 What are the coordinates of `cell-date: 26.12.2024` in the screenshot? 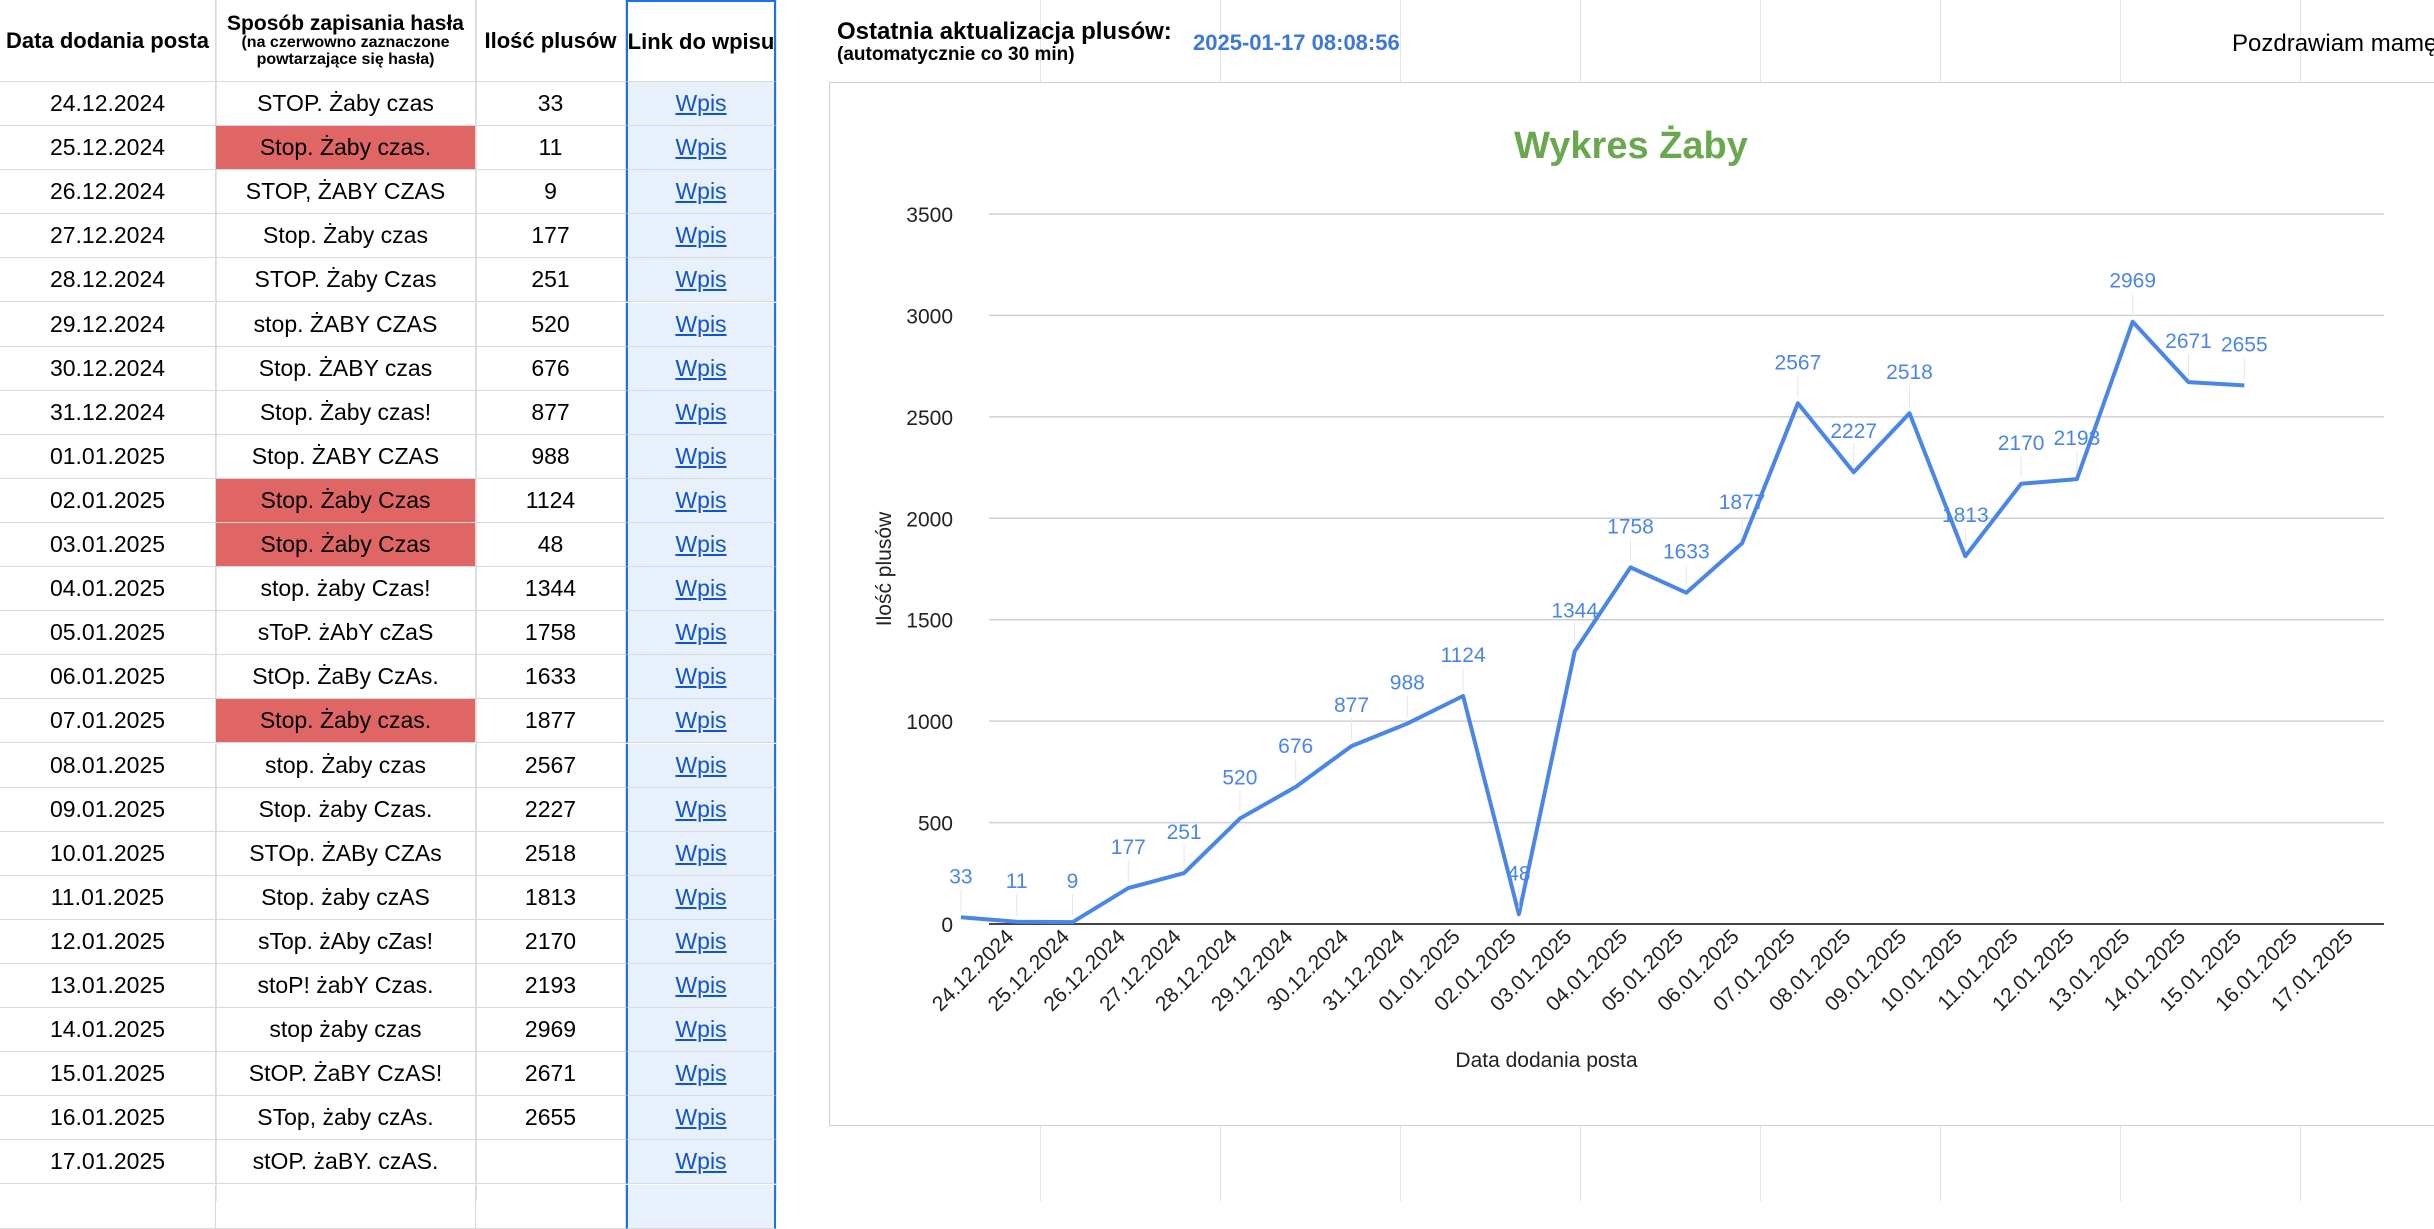 It's located at (108, 192).